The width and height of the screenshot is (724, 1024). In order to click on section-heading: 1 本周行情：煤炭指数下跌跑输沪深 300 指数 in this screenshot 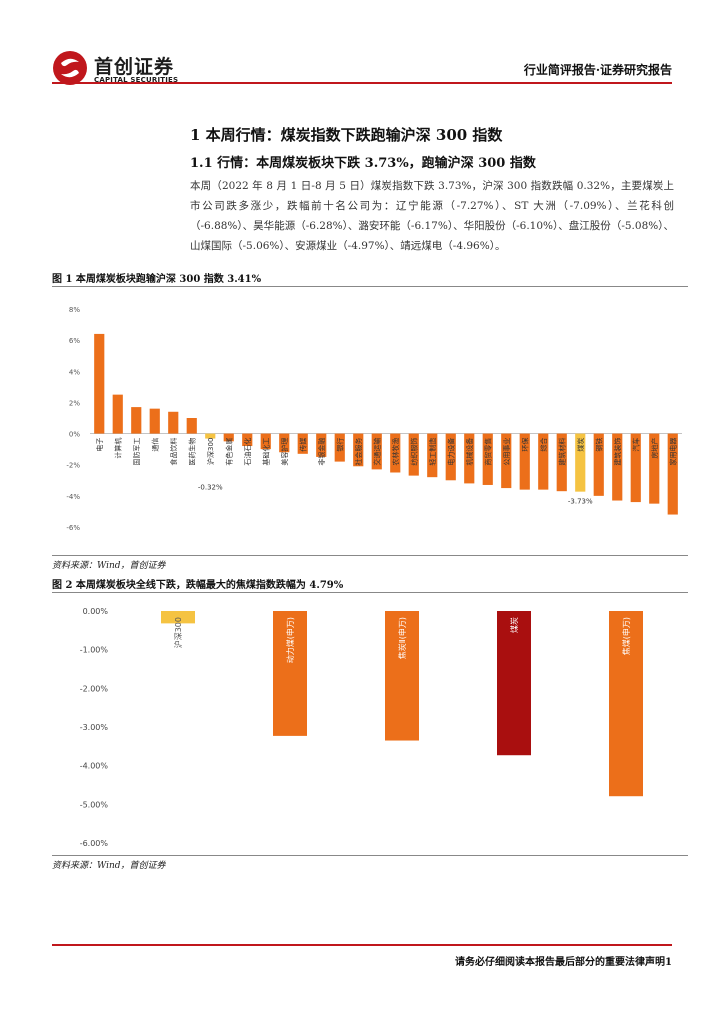, I will do `click(346, 135)`.